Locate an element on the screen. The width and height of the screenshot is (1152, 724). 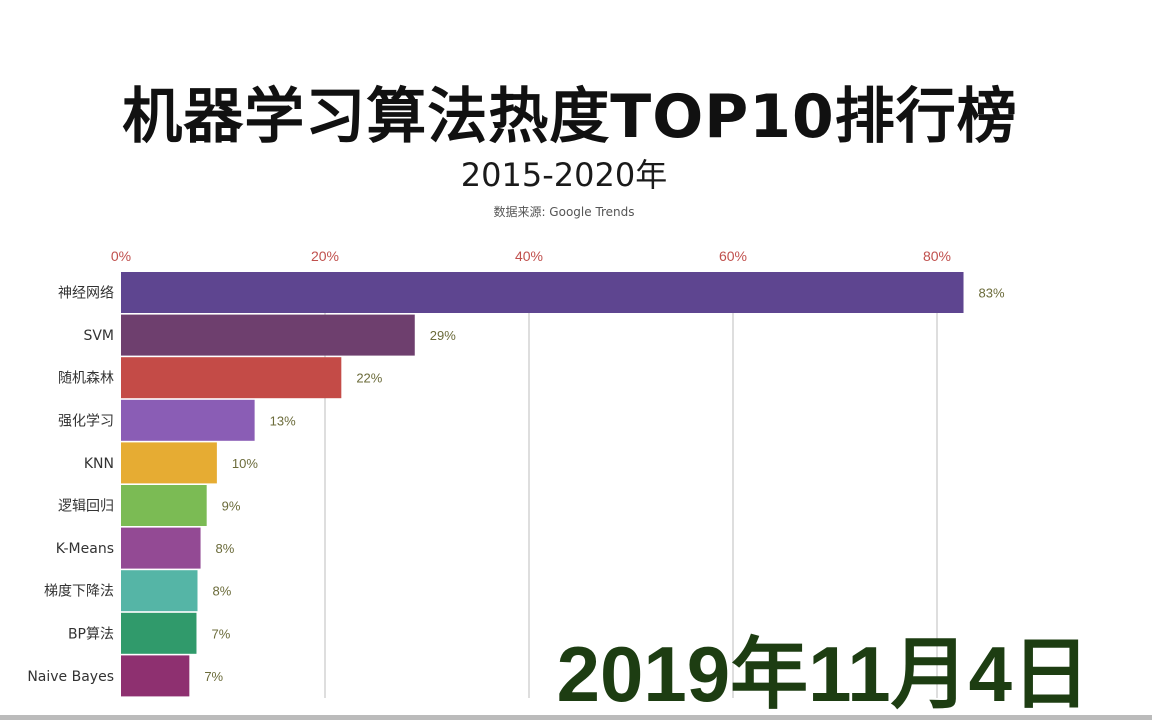
x-tick-label: 40% is located at coordinates (529, 256).